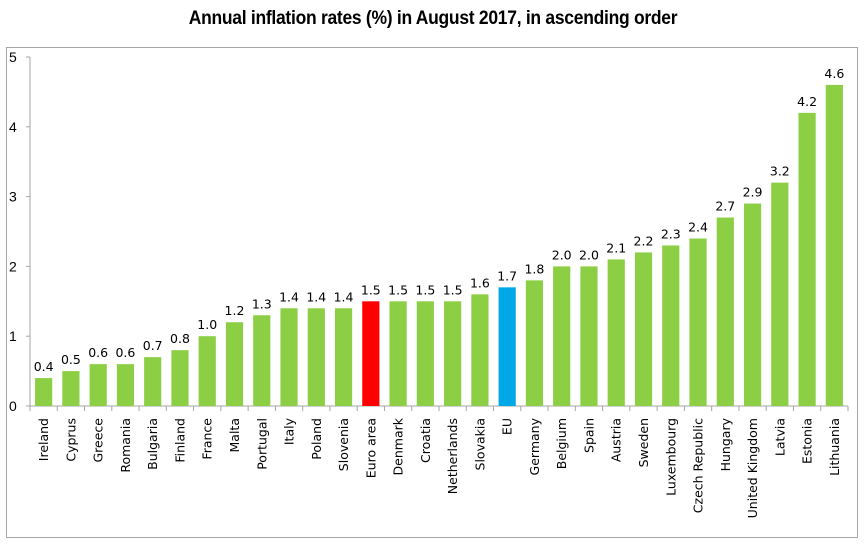 The height and width of the screenshot is (546, 866). What do you see at coordinates (561, 443) in the screenshot?
I see `category-label: Belgium` at bounding box center [561, 443].